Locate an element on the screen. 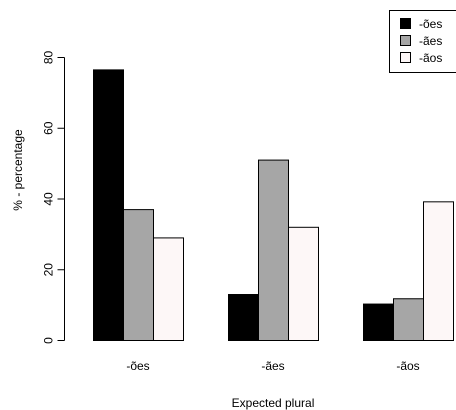  legend: -ões -ães -ãos is located at coordinates (422, 41).